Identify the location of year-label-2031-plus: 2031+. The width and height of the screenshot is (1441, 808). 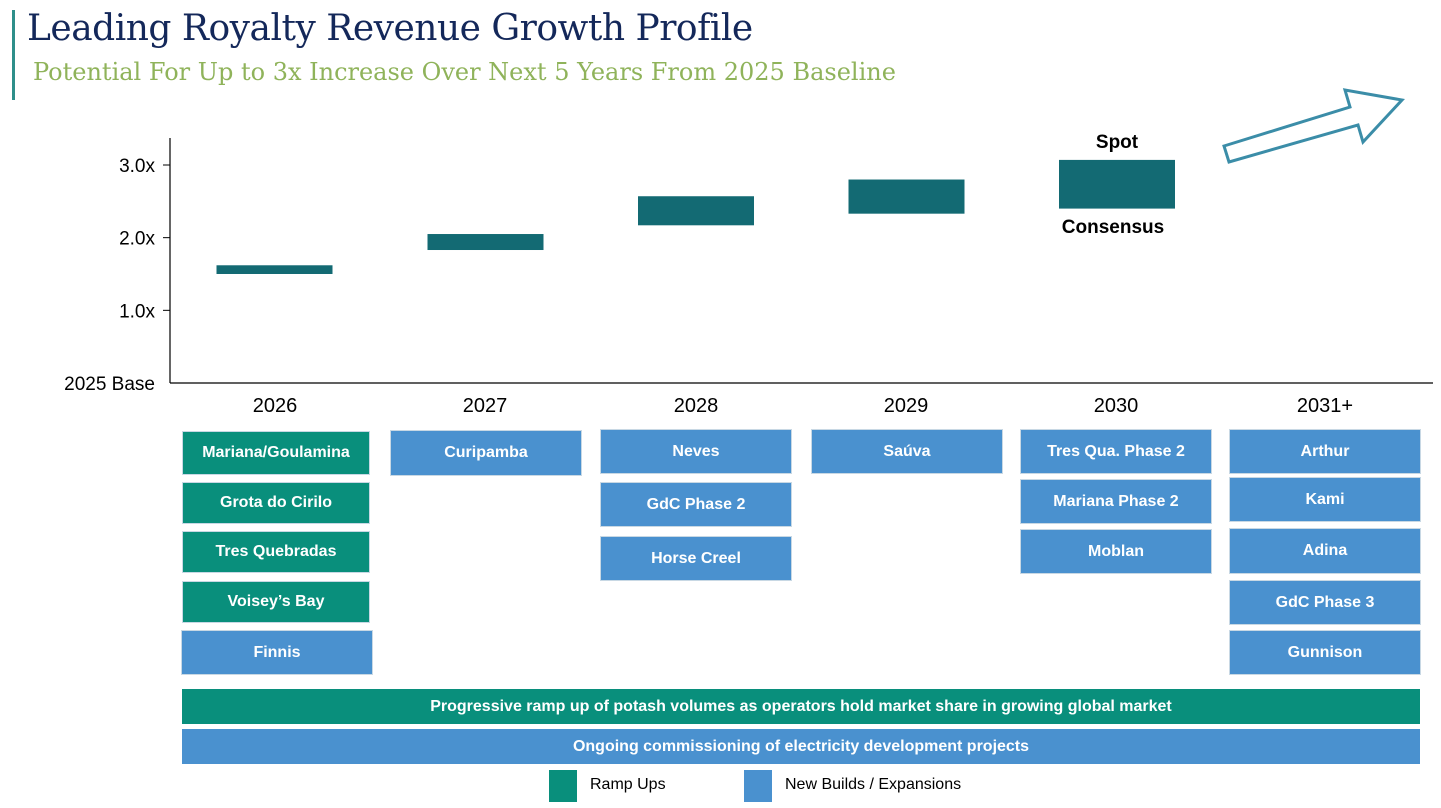
(1325, 406).